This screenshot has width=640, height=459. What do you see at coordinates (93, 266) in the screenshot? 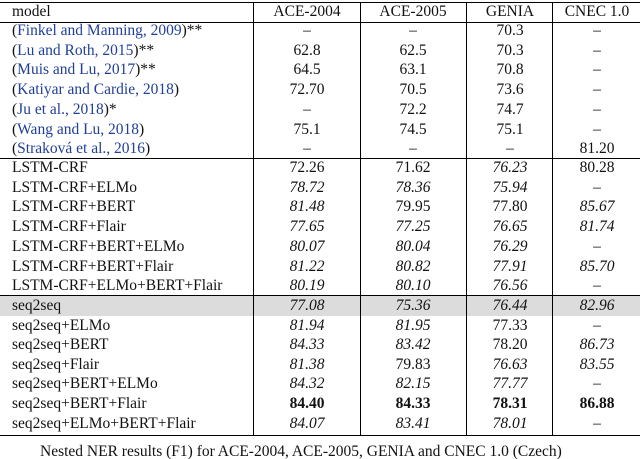
I see `model-name: LSTM-CRF+BERT+Flair` at bounding box center [93, 266].